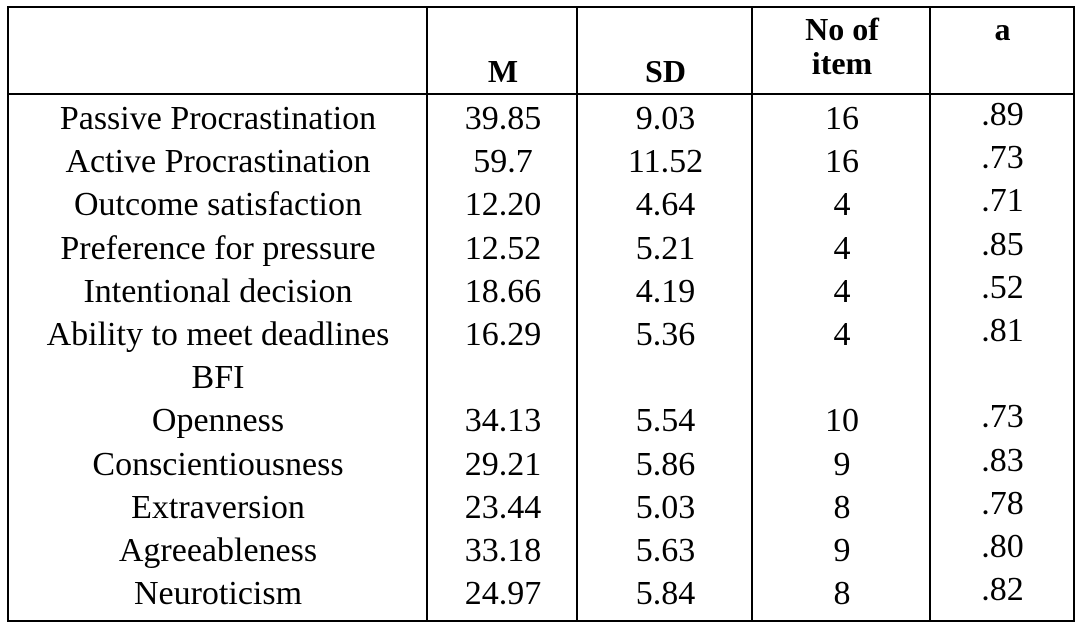 The width and height of the screenshot is (1079, 626). I want to click on table-row: Passive Procrastination 39.85 9.03 16 .89, so click(541, 118).